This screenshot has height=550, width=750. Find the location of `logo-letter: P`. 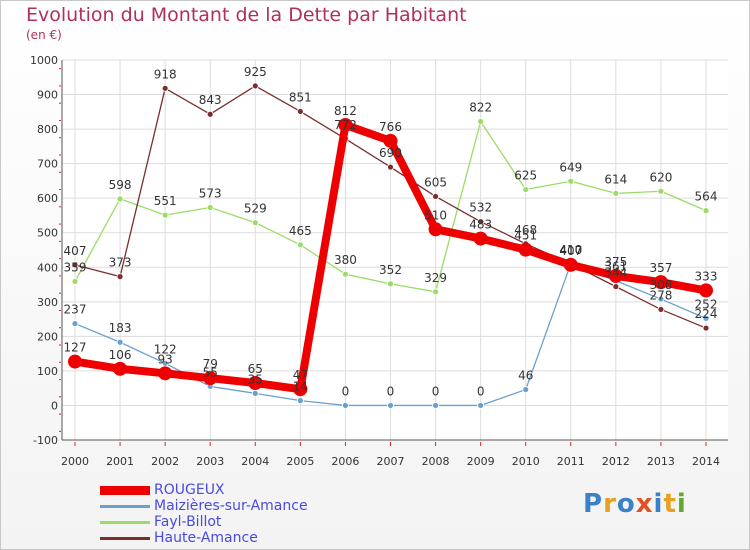

logo-letter: P is located at coordinates (593, 504).